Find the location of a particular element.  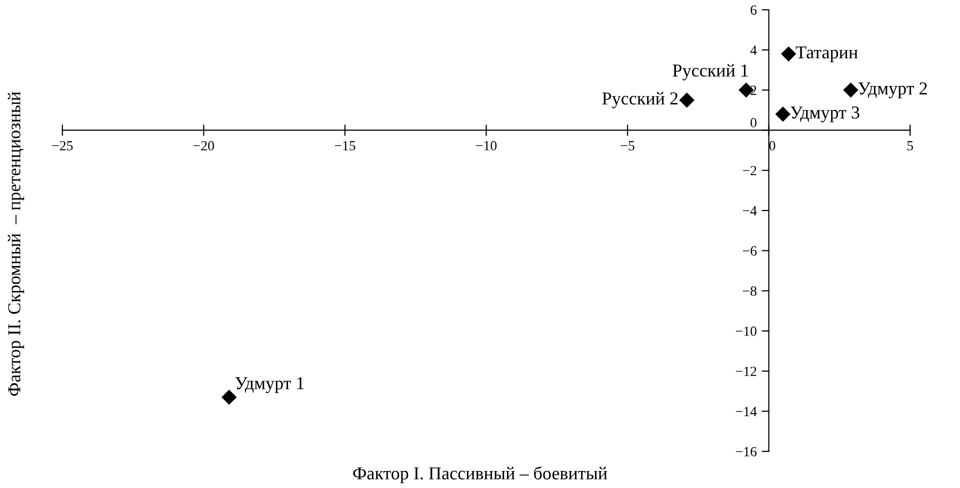

series-label: Удмурт 3 is located at coordinates (825, 114).